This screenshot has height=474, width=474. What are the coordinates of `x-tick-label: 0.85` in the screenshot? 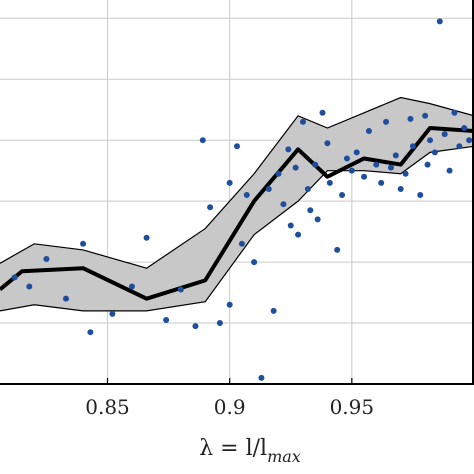 It's located at (107, 407).